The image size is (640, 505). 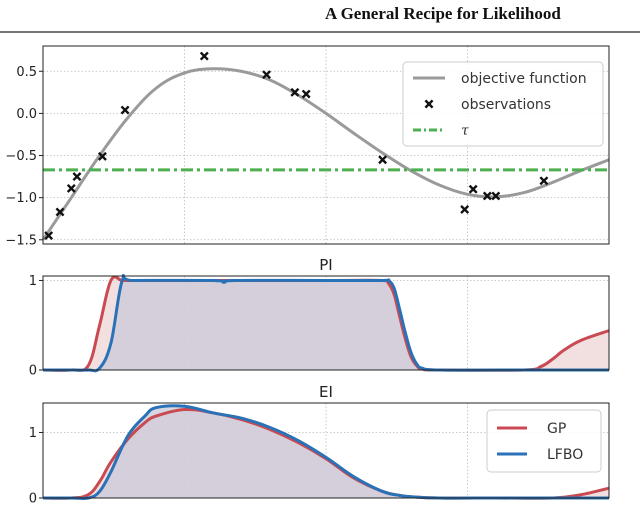 What do you see at coordinates (556, 429) in the screenshot?
I see `legend-label: GP` at bounding box center [556, 429].